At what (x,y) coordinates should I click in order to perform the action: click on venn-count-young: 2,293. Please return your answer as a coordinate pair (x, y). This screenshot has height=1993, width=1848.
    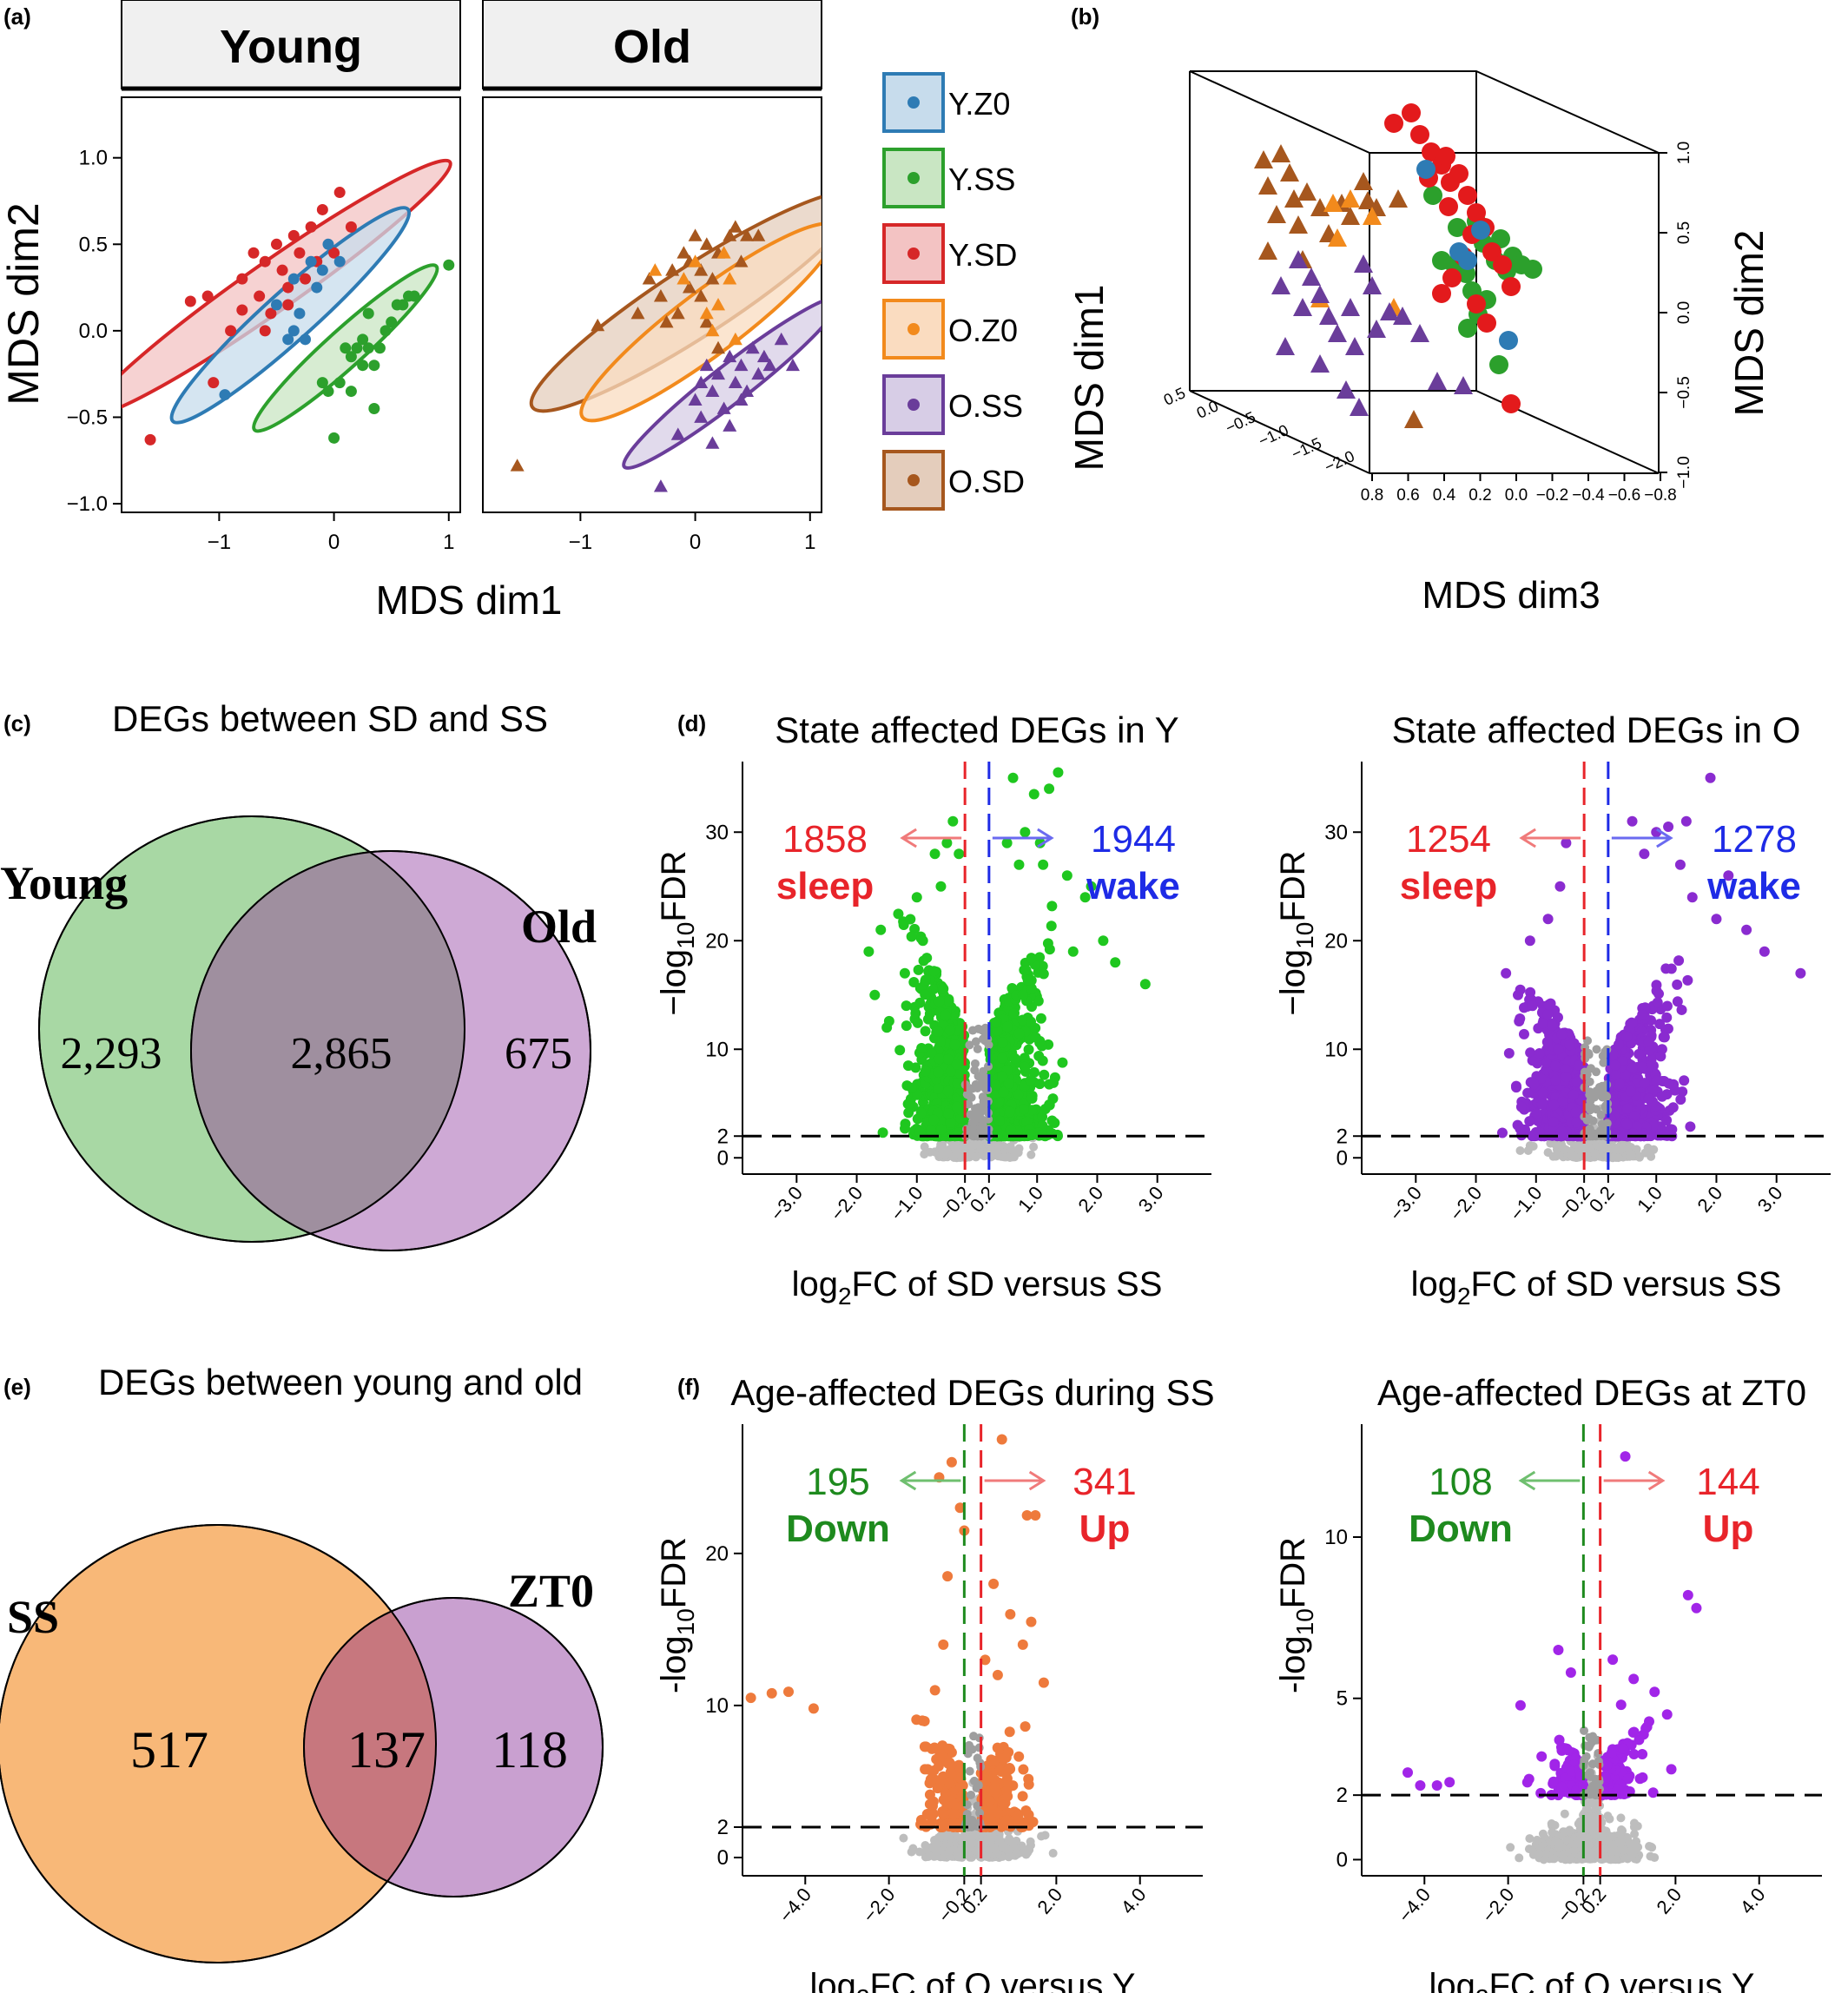
    Looking at the image, I should click on (112, 1054).